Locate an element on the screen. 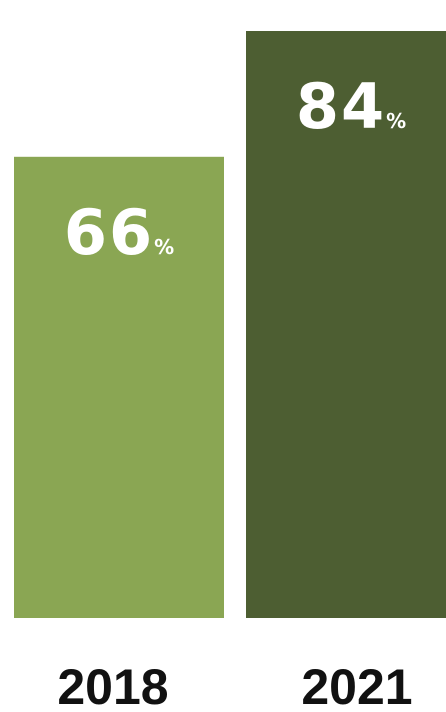 The height and width of the screenshot is (712, 446). value-label-2021: 84% is located at coordinates (351, 106).